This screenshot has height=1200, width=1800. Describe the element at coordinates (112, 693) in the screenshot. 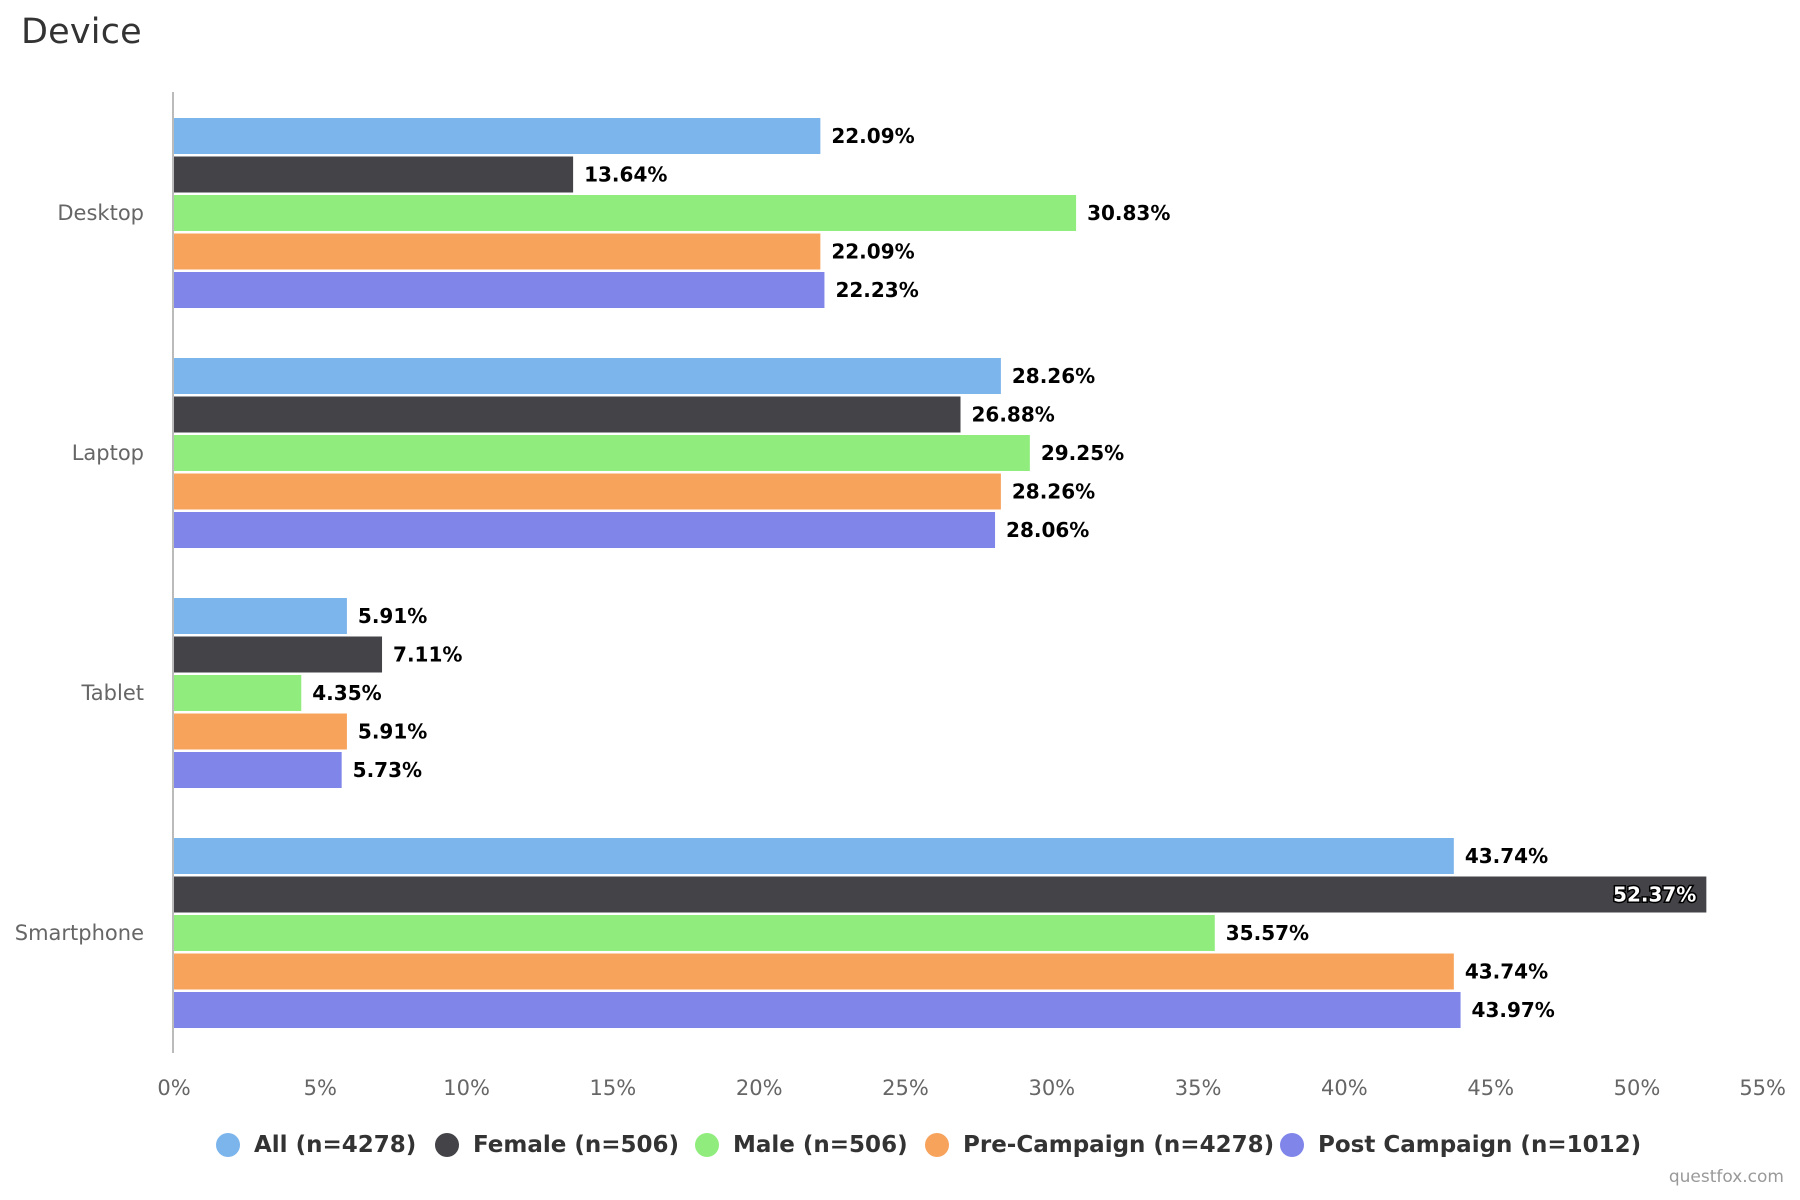

I see `category-label-tablet: Tablet` at that location.